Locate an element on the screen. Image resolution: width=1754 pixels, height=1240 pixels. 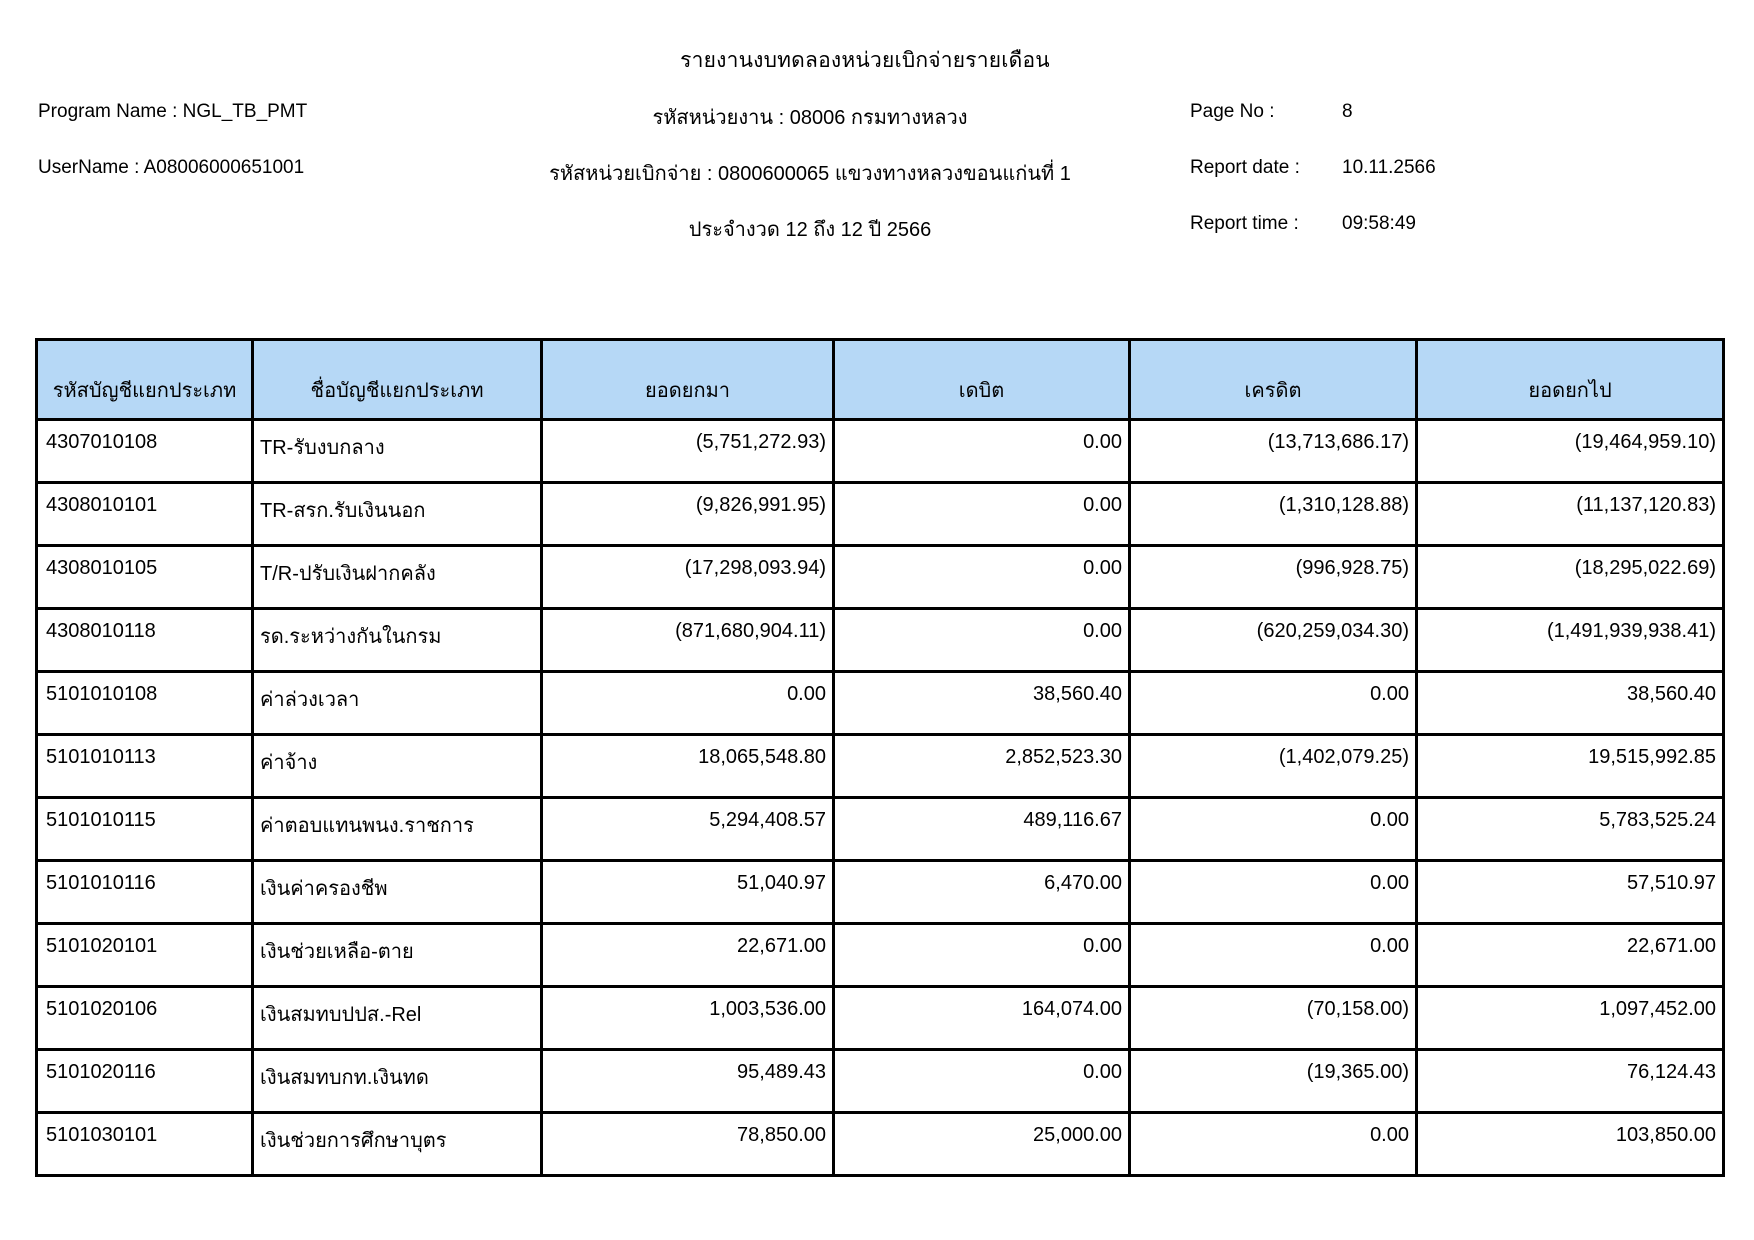
credit-cell: (1,310,128.88) is located at coordinates (1273, 514).